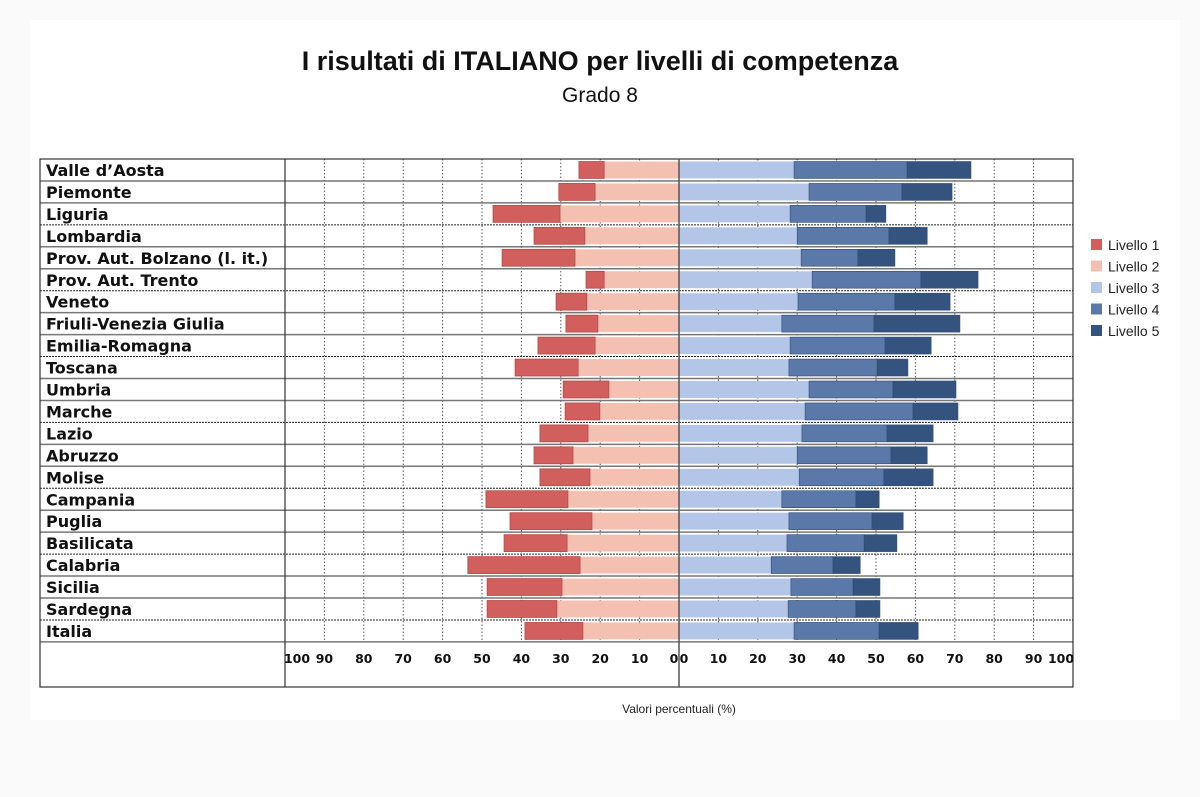 The width and height of the screenshot is (1200, 797). What do you see at coordinates (157, 258) in the screenshot?
I see `row-label: Prov. Aut. Bolzano (l. it.)` at bounding box center [157, 258].